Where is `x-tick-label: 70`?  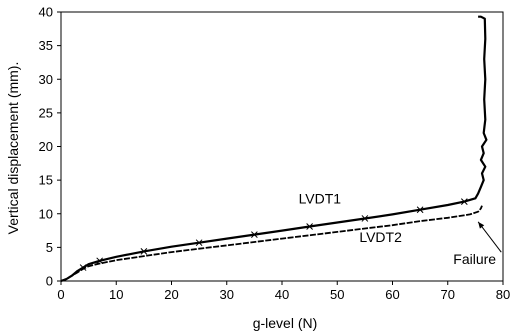
x-tick-label: 70 is located at coordinates (448, 294).